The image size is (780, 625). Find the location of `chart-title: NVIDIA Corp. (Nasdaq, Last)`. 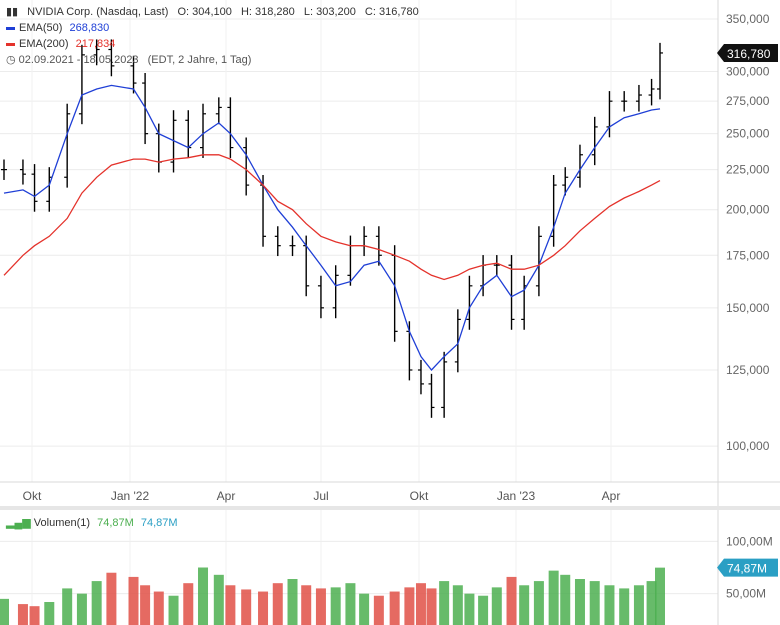

chart-title: NVIDIA Corp. (Nasdaq, Last) is located at coordinates (98, 12).